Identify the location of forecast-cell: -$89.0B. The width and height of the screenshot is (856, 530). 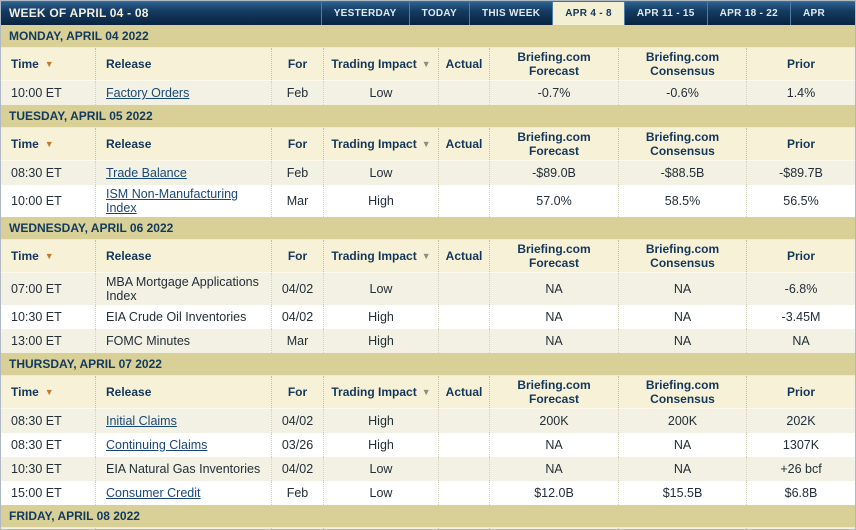
(553, 173).